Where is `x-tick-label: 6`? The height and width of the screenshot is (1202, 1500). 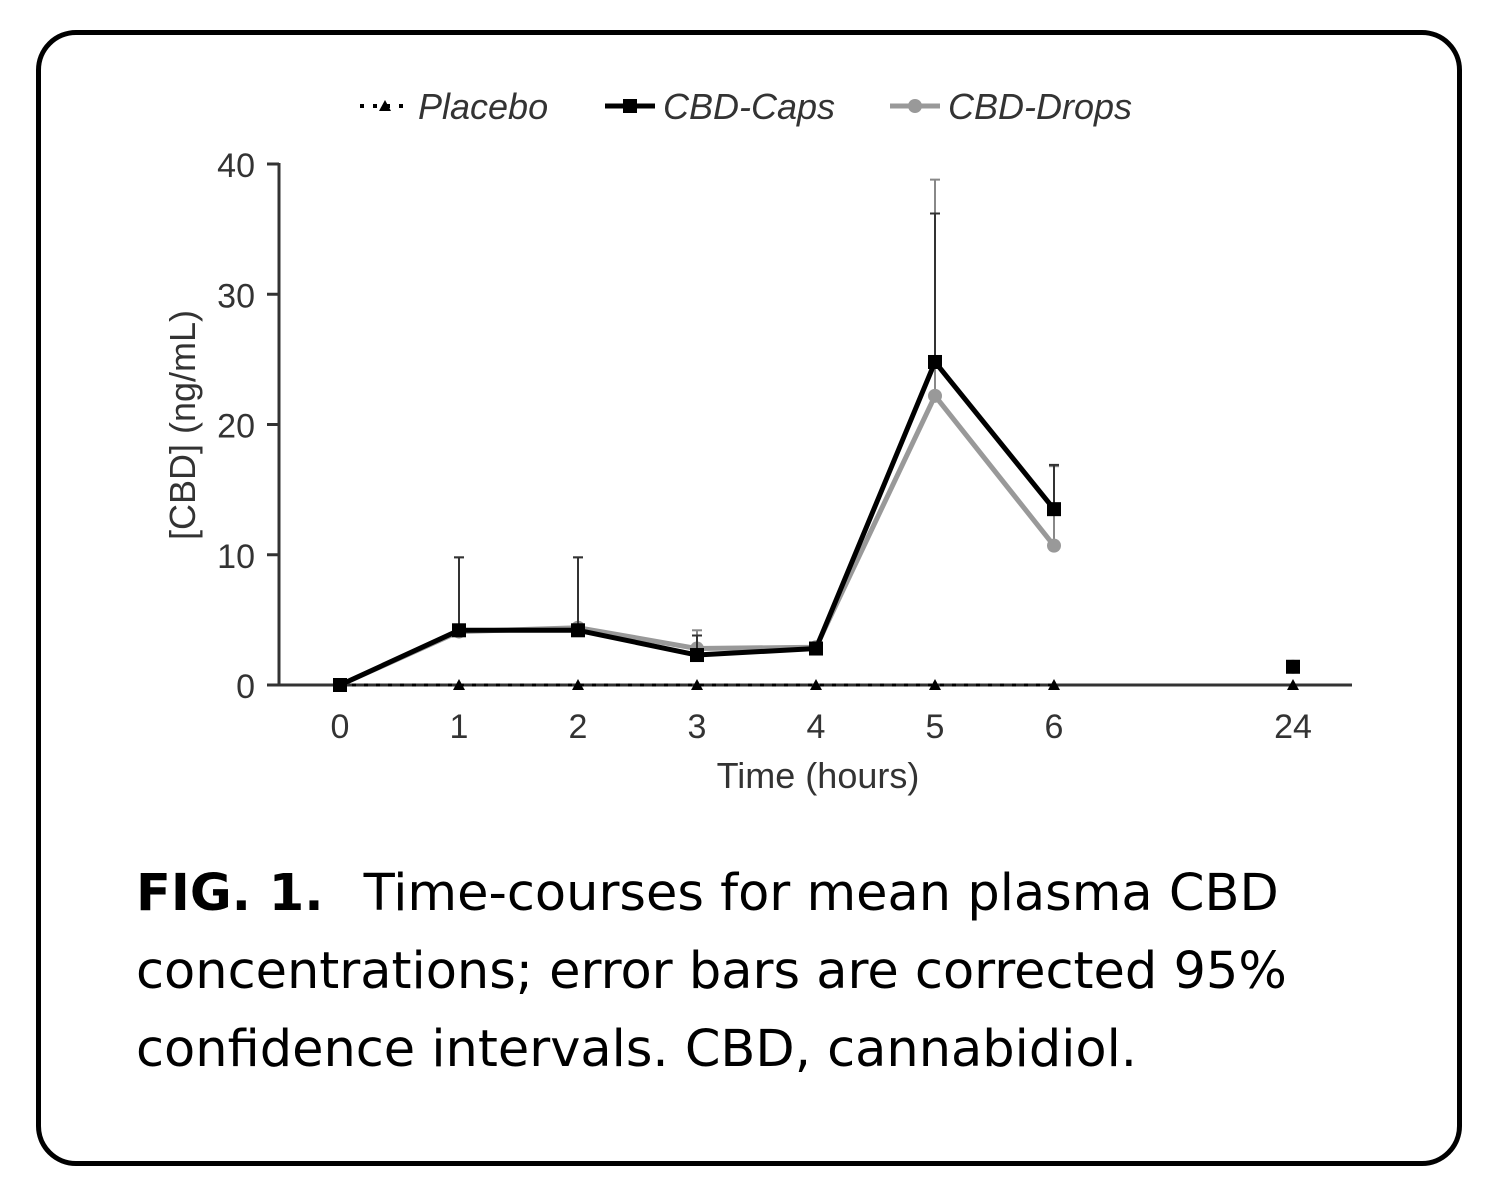
x-tick-label: 6 is located at coordinates (1054, 727).